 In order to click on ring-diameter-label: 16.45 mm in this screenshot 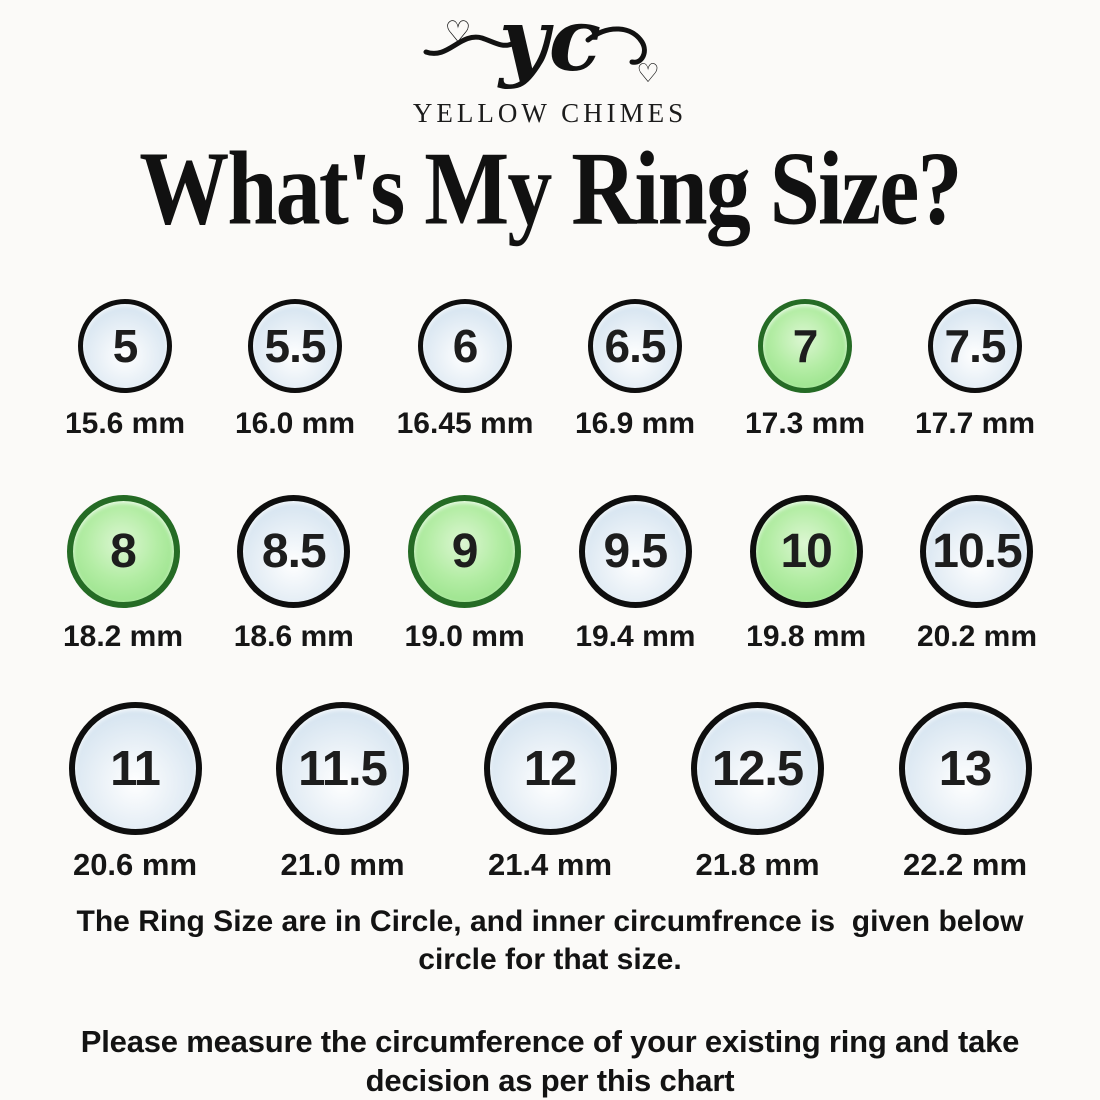, I will do `click(465, 423)`.